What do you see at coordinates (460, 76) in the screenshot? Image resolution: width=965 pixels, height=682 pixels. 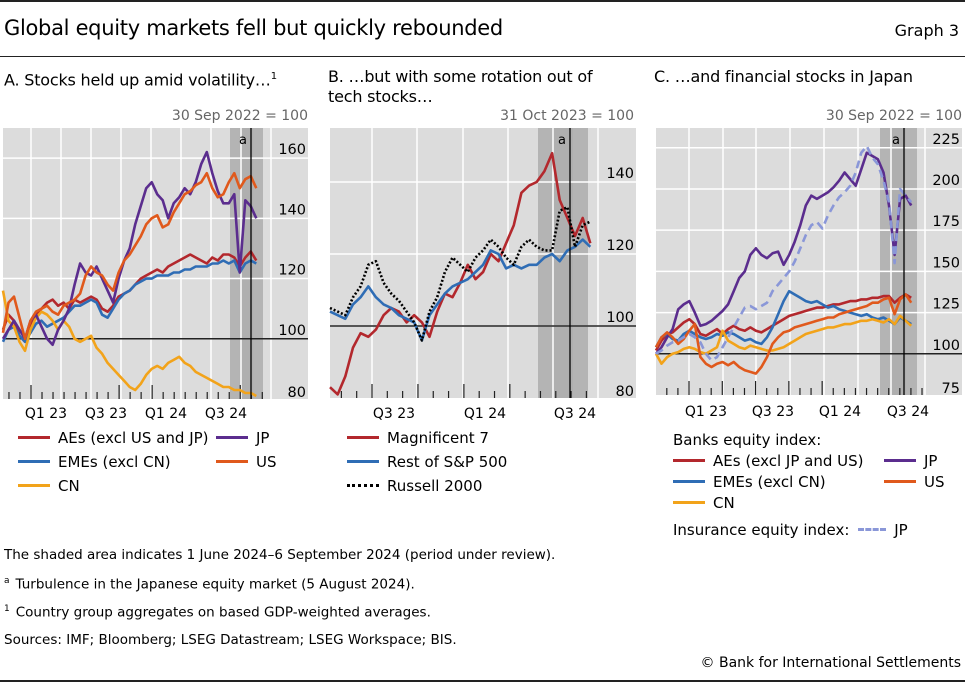 I see `panel-b-title-line1: B. …but with some rotation out of` at bounding box center [460, 76].